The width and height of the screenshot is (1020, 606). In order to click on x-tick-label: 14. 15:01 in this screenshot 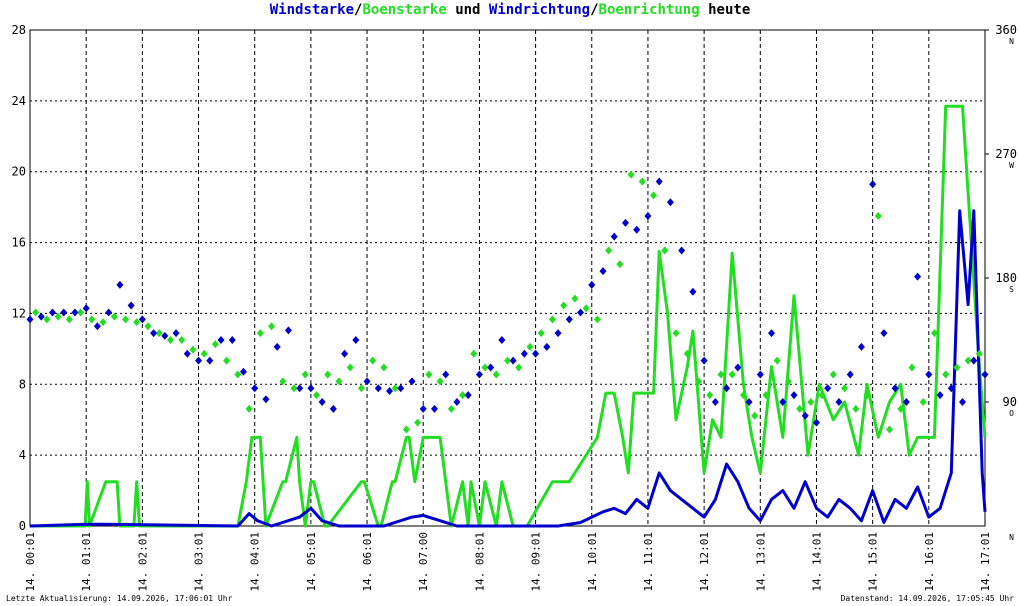, I will do `click(873, 562)`.